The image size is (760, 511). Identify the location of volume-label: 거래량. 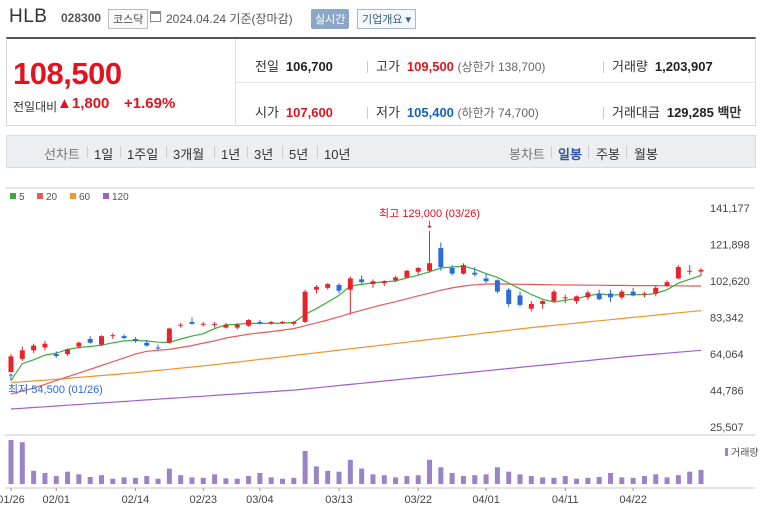
(745, 453).